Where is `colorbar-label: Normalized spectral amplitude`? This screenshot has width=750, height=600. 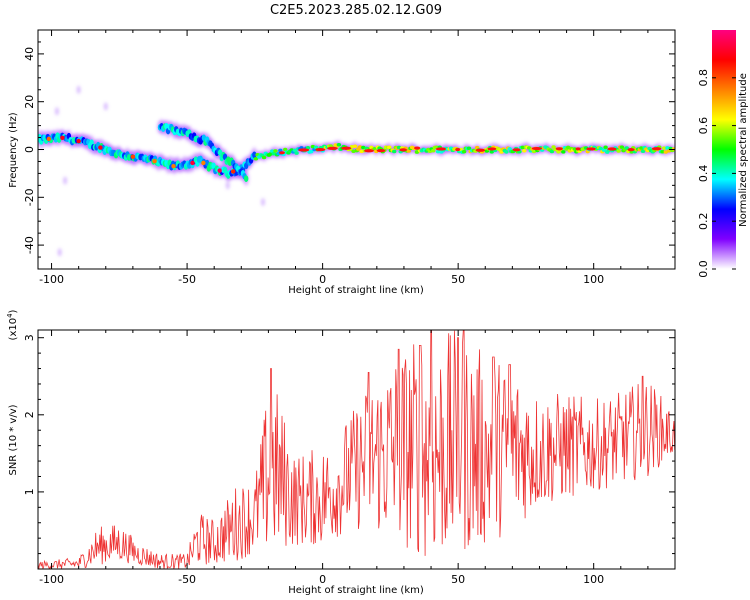
colorbar-label: Normalized spectral amplitude is located at coordinates (743, 150).